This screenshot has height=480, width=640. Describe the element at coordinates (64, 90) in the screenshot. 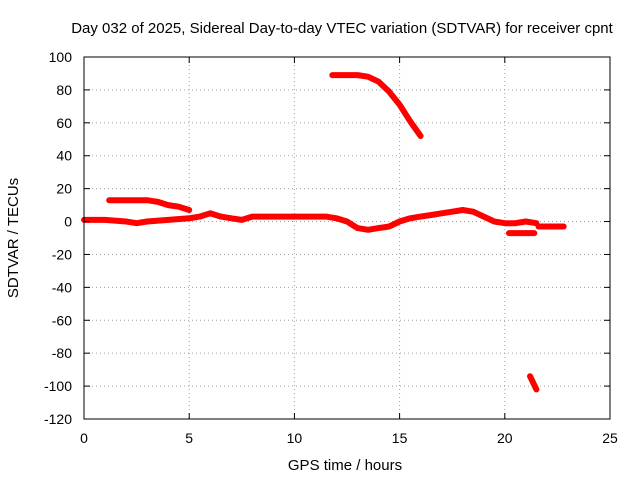

I see `y-tick-label: 80` at that location.